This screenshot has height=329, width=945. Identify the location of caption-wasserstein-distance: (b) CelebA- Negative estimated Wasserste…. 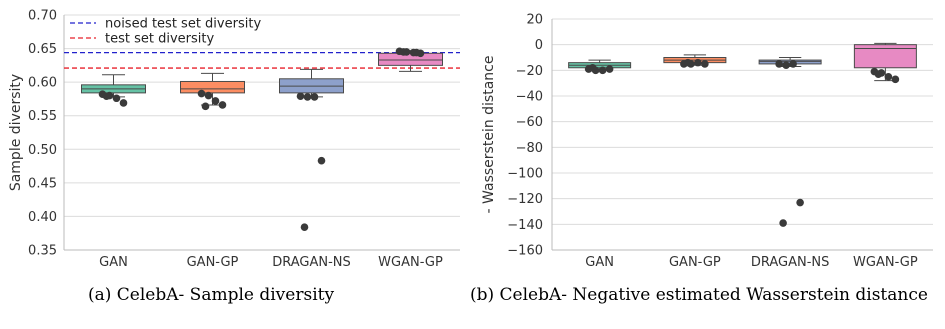
(699, 295).